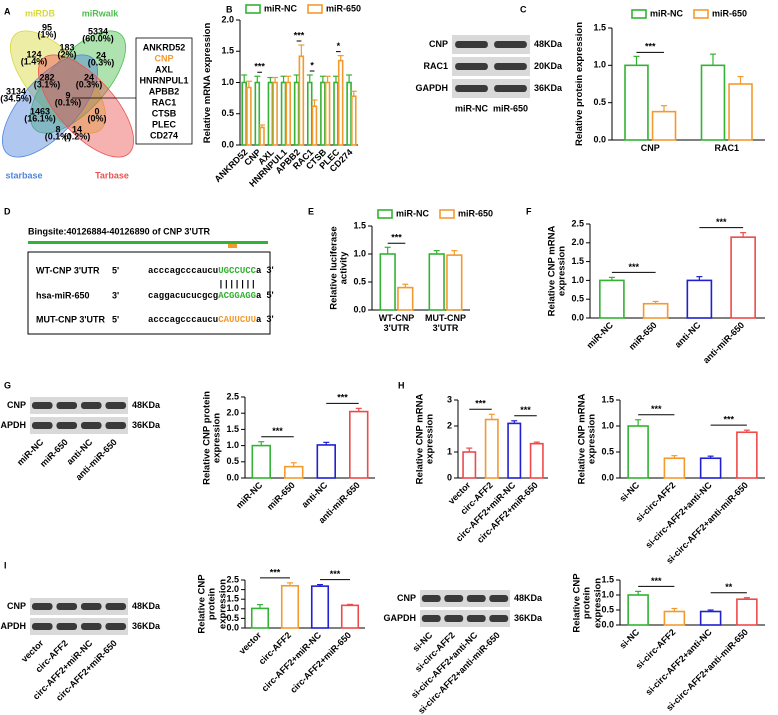 Image resolution: width=778 pixels, height=715 pixels. What do you see at coordinates (471, 108) in the screenshot?
I see `lane-label: miR-NC` at bounding box center [471, 108].